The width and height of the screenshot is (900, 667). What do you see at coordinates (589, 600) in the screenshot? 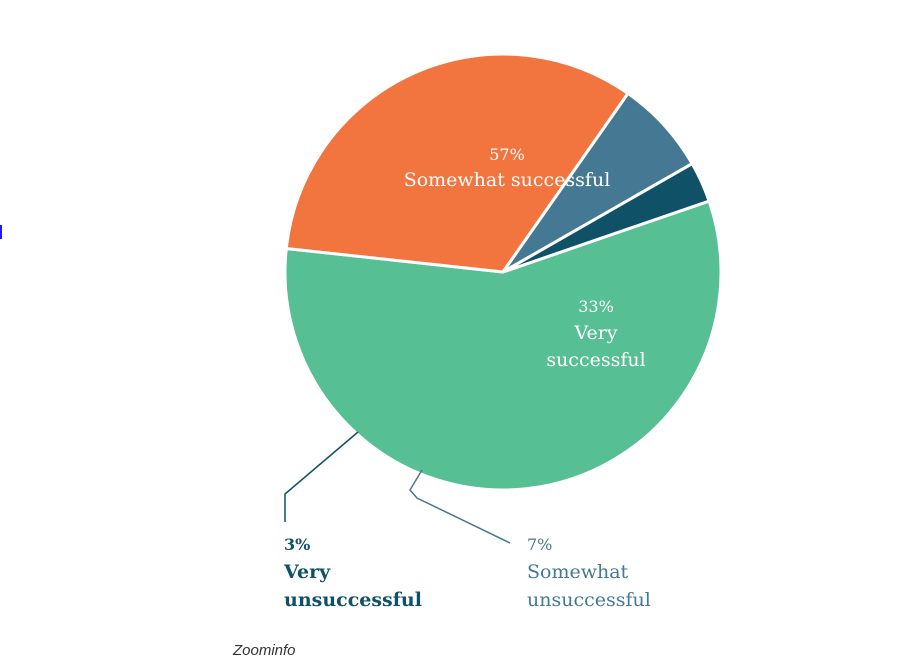
I see `slice-label-somewhat-unsuccessful-line-2: unsuccessful` at bounding box center [589, 600].